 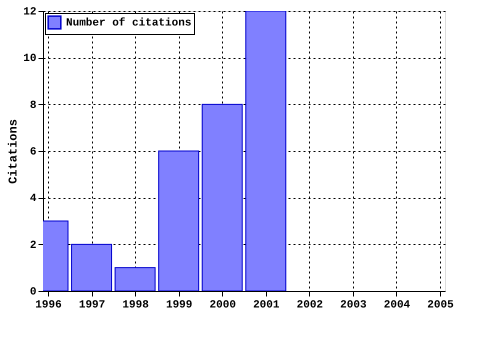 What do you see at coordinates (29, 59) in the screenshot?
I see `y-tick-label: 10` at bounding box center [29, 59].